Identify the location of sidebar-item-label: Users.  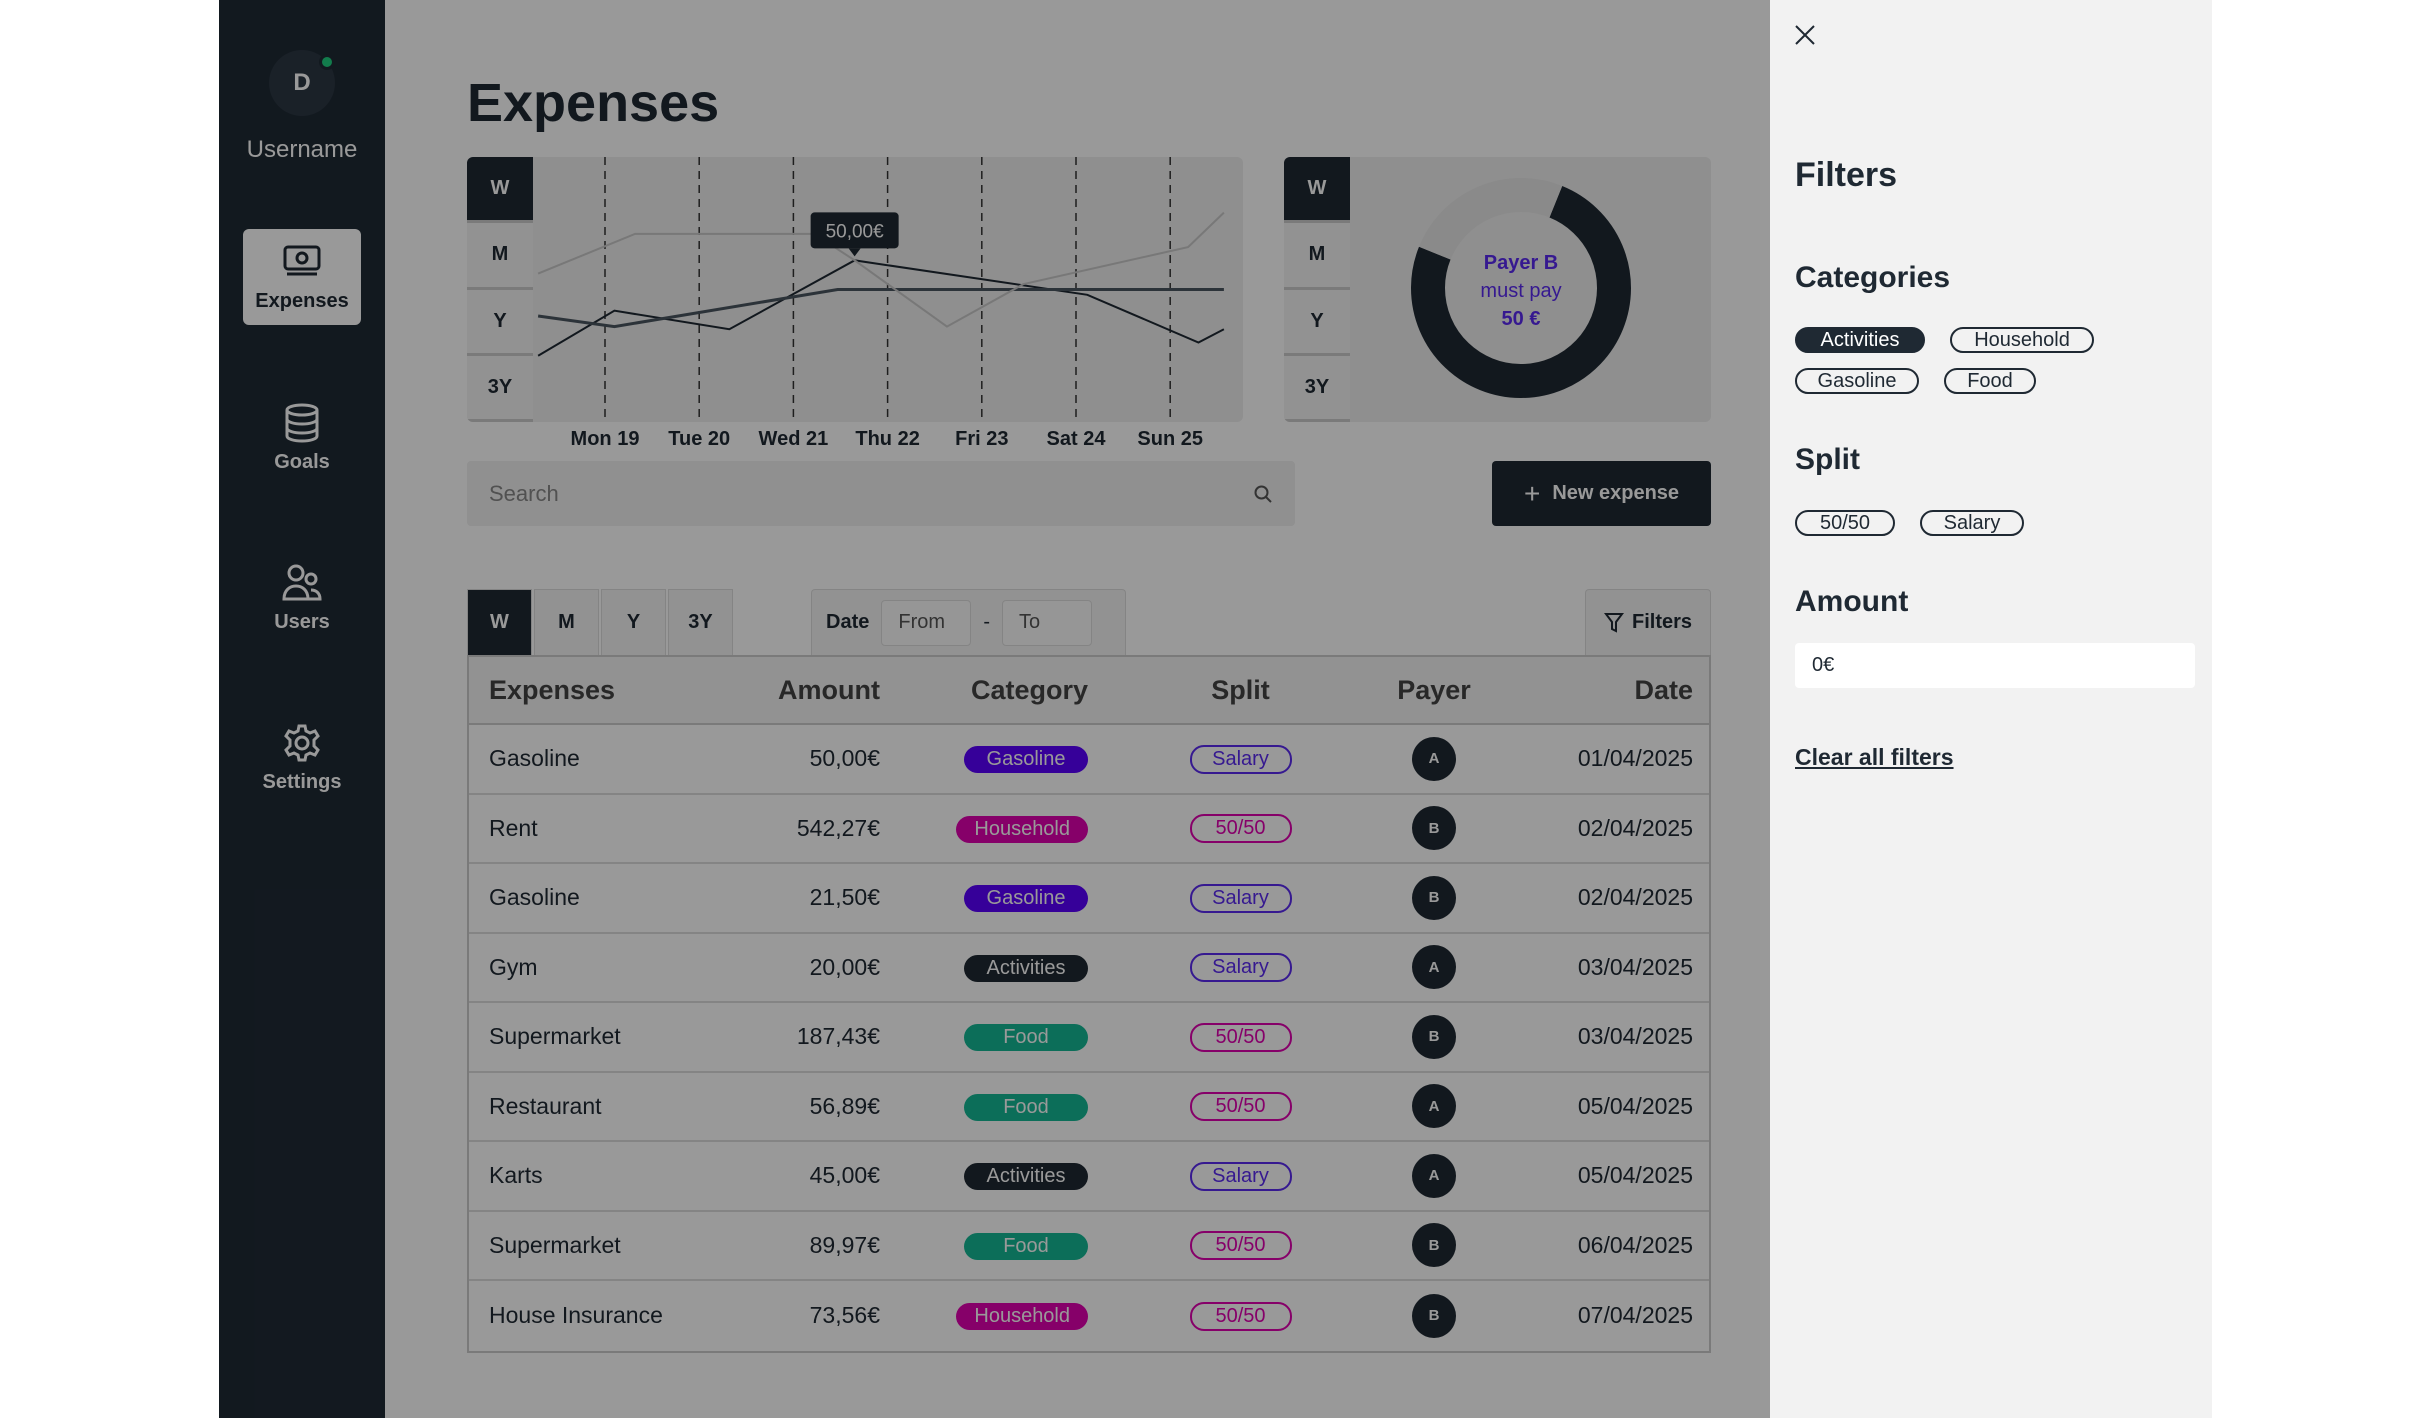
(302, 621).